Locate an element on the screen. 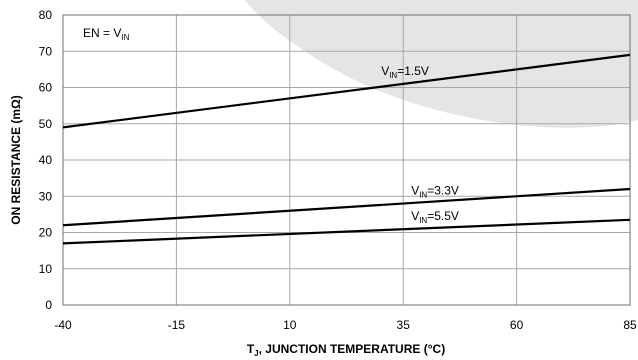 Image resolution: width=638 pixels, height=360 pixels. annotation-prefix: EN = V is located at coordinates (102, 33).